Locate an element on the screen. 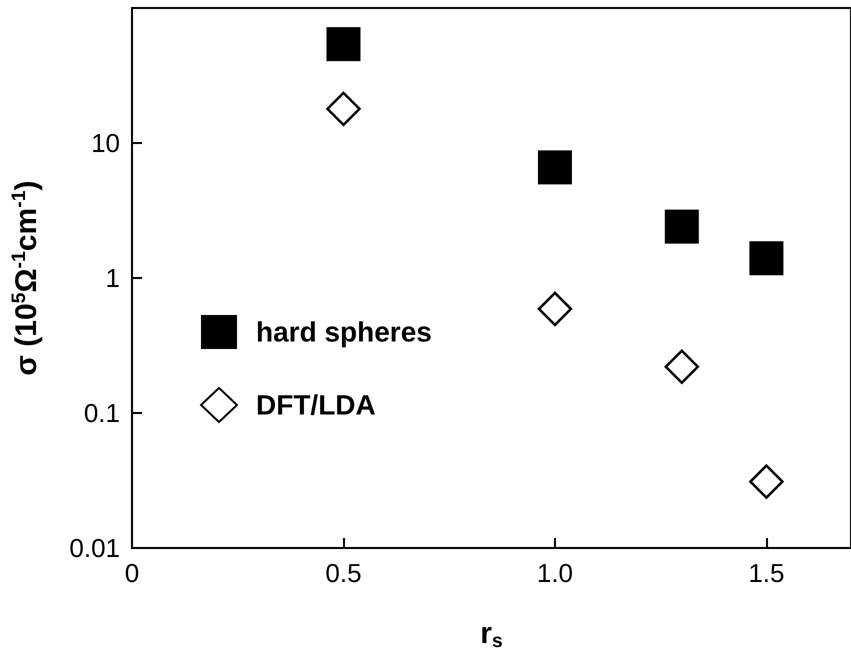 Image resolution: width=851 pixels, height=663 pixels. legend-label: hard spheres is located at coordinates (344, 332).